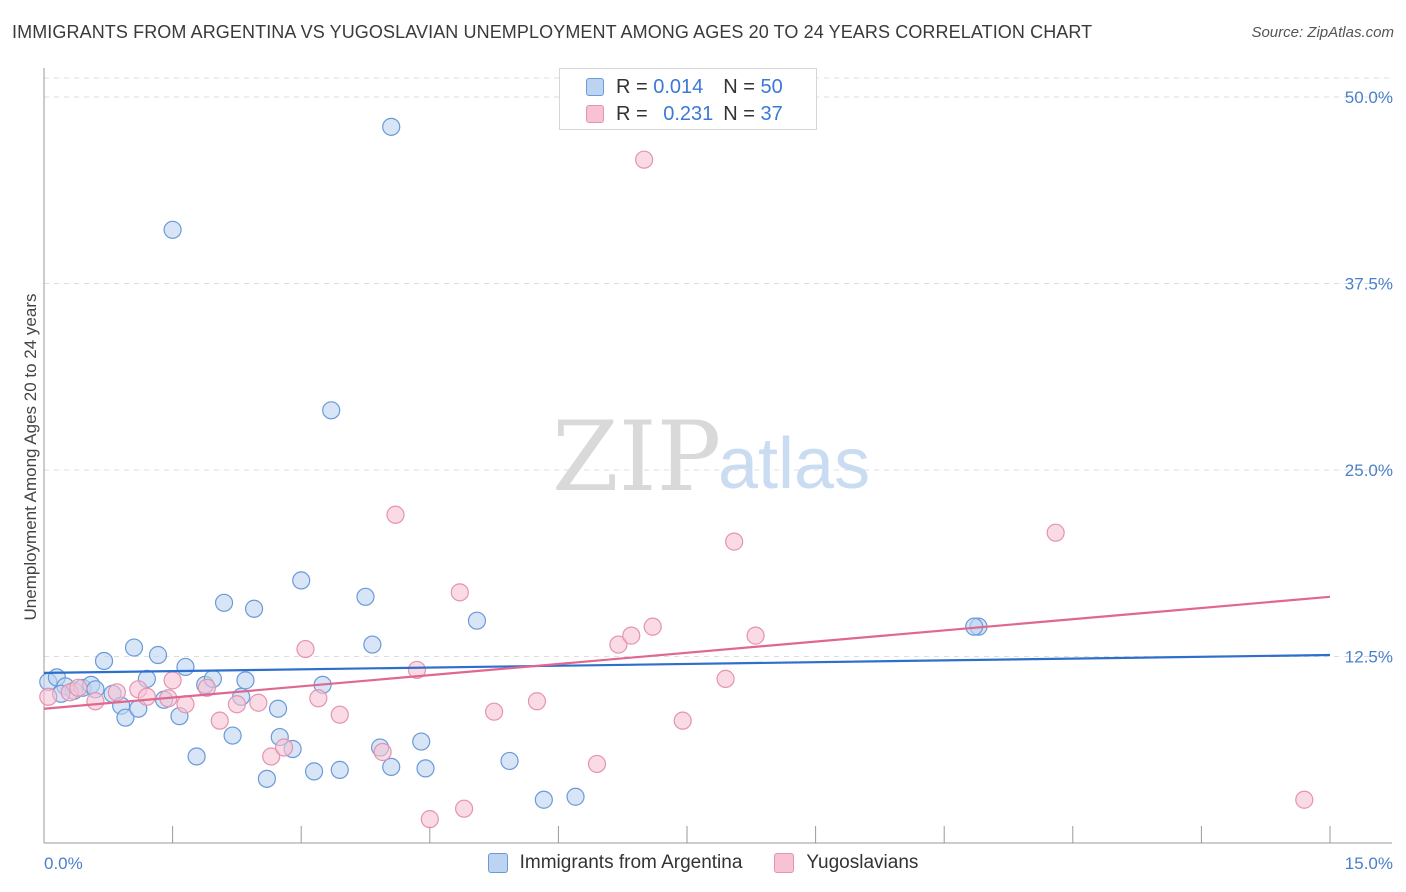  What do you see at coordinates (63, 863) in the screenshot?
I see `x-tick-label-min: 0.0%` at bounding box center [63, 863].